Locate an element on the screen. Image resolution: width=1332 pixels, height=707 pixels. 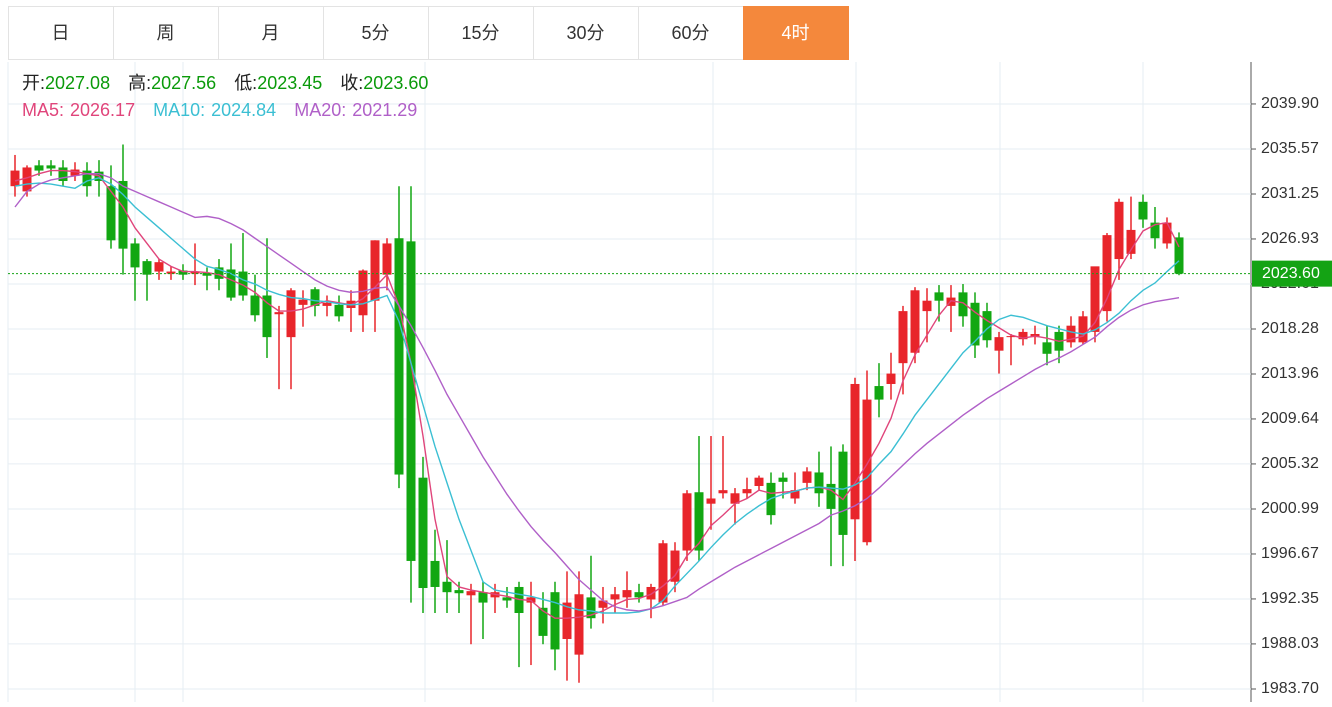
y-tick-label: 2031.25 is located at coordinates (1290, 193).